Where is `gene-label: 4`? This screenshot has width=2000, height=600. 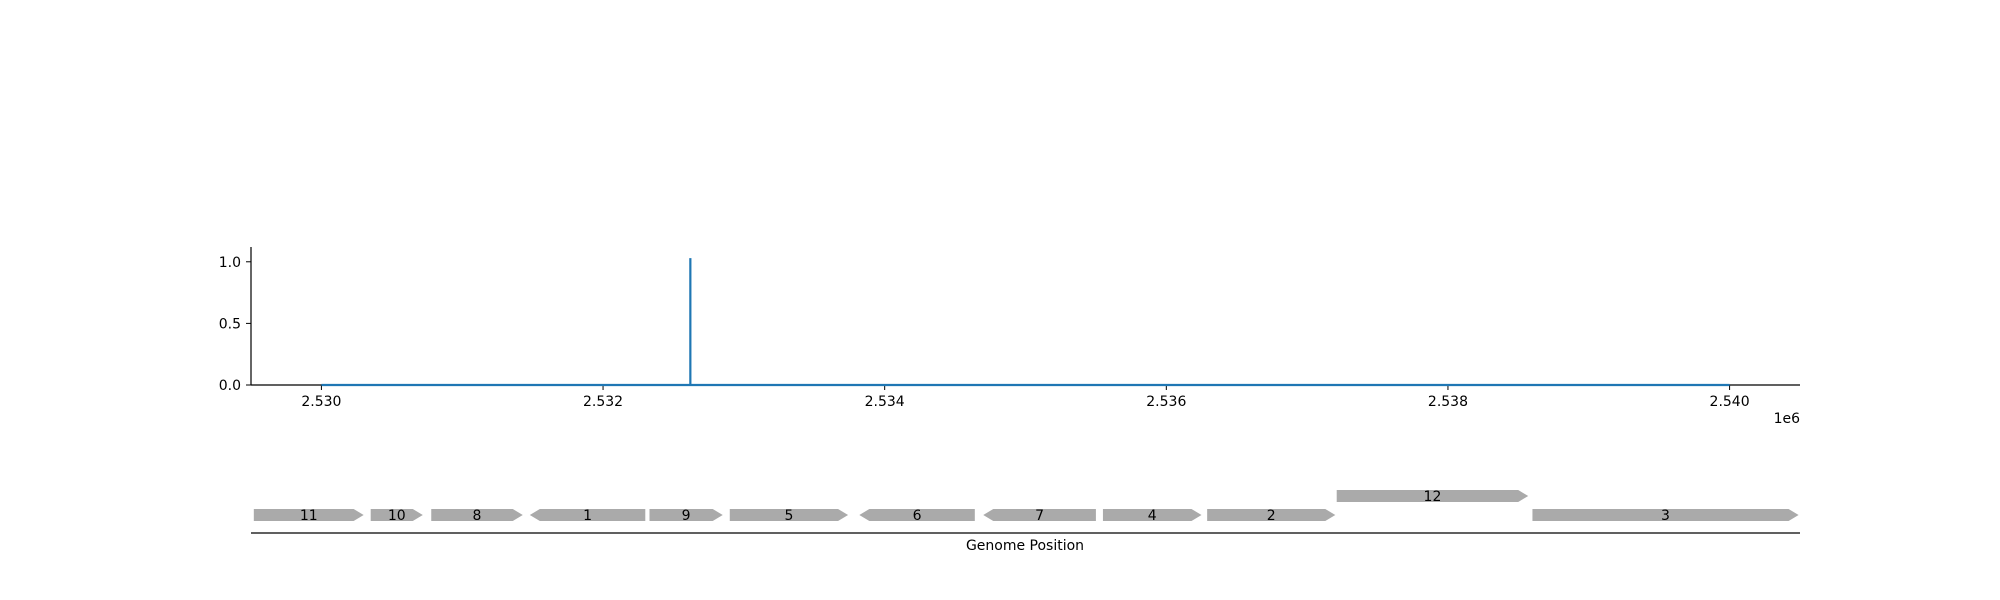
gene-label: 4 is located at coordinates (1152, 516).